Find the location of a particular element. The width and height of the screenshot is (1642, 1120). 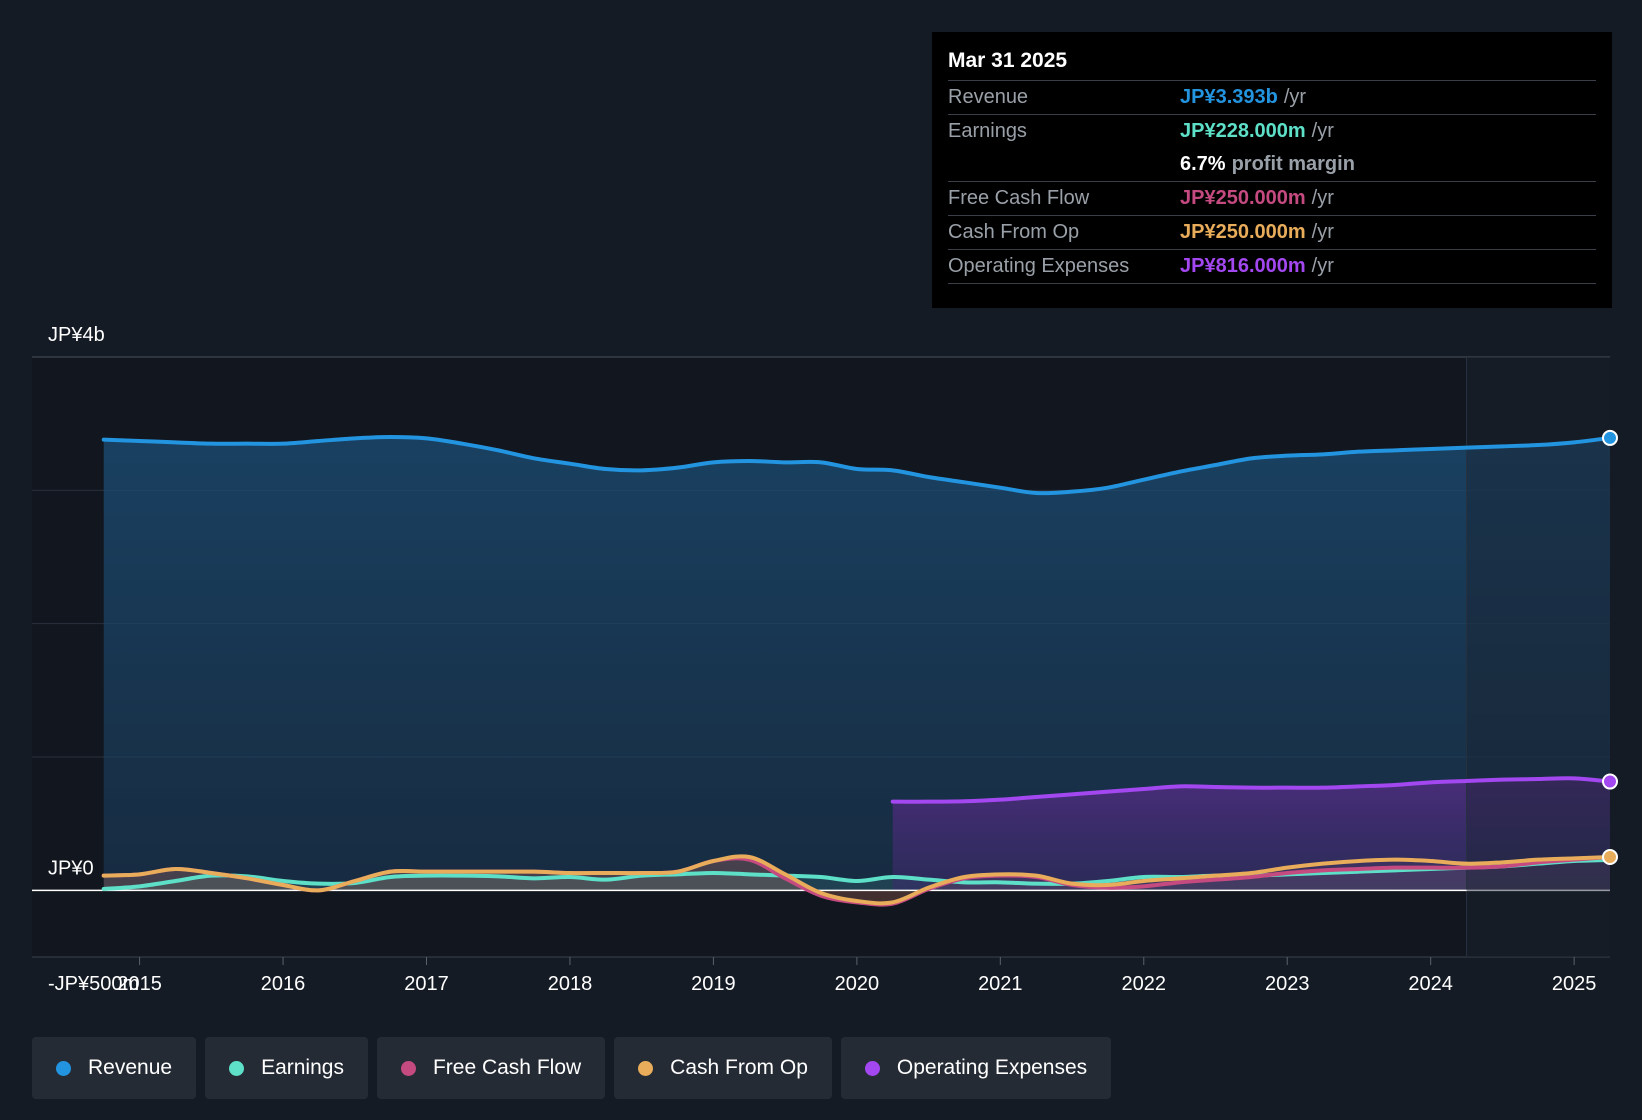

tooltip-row-profit-margin: 6.7% profit margin is located at coordinates (1272, 165).